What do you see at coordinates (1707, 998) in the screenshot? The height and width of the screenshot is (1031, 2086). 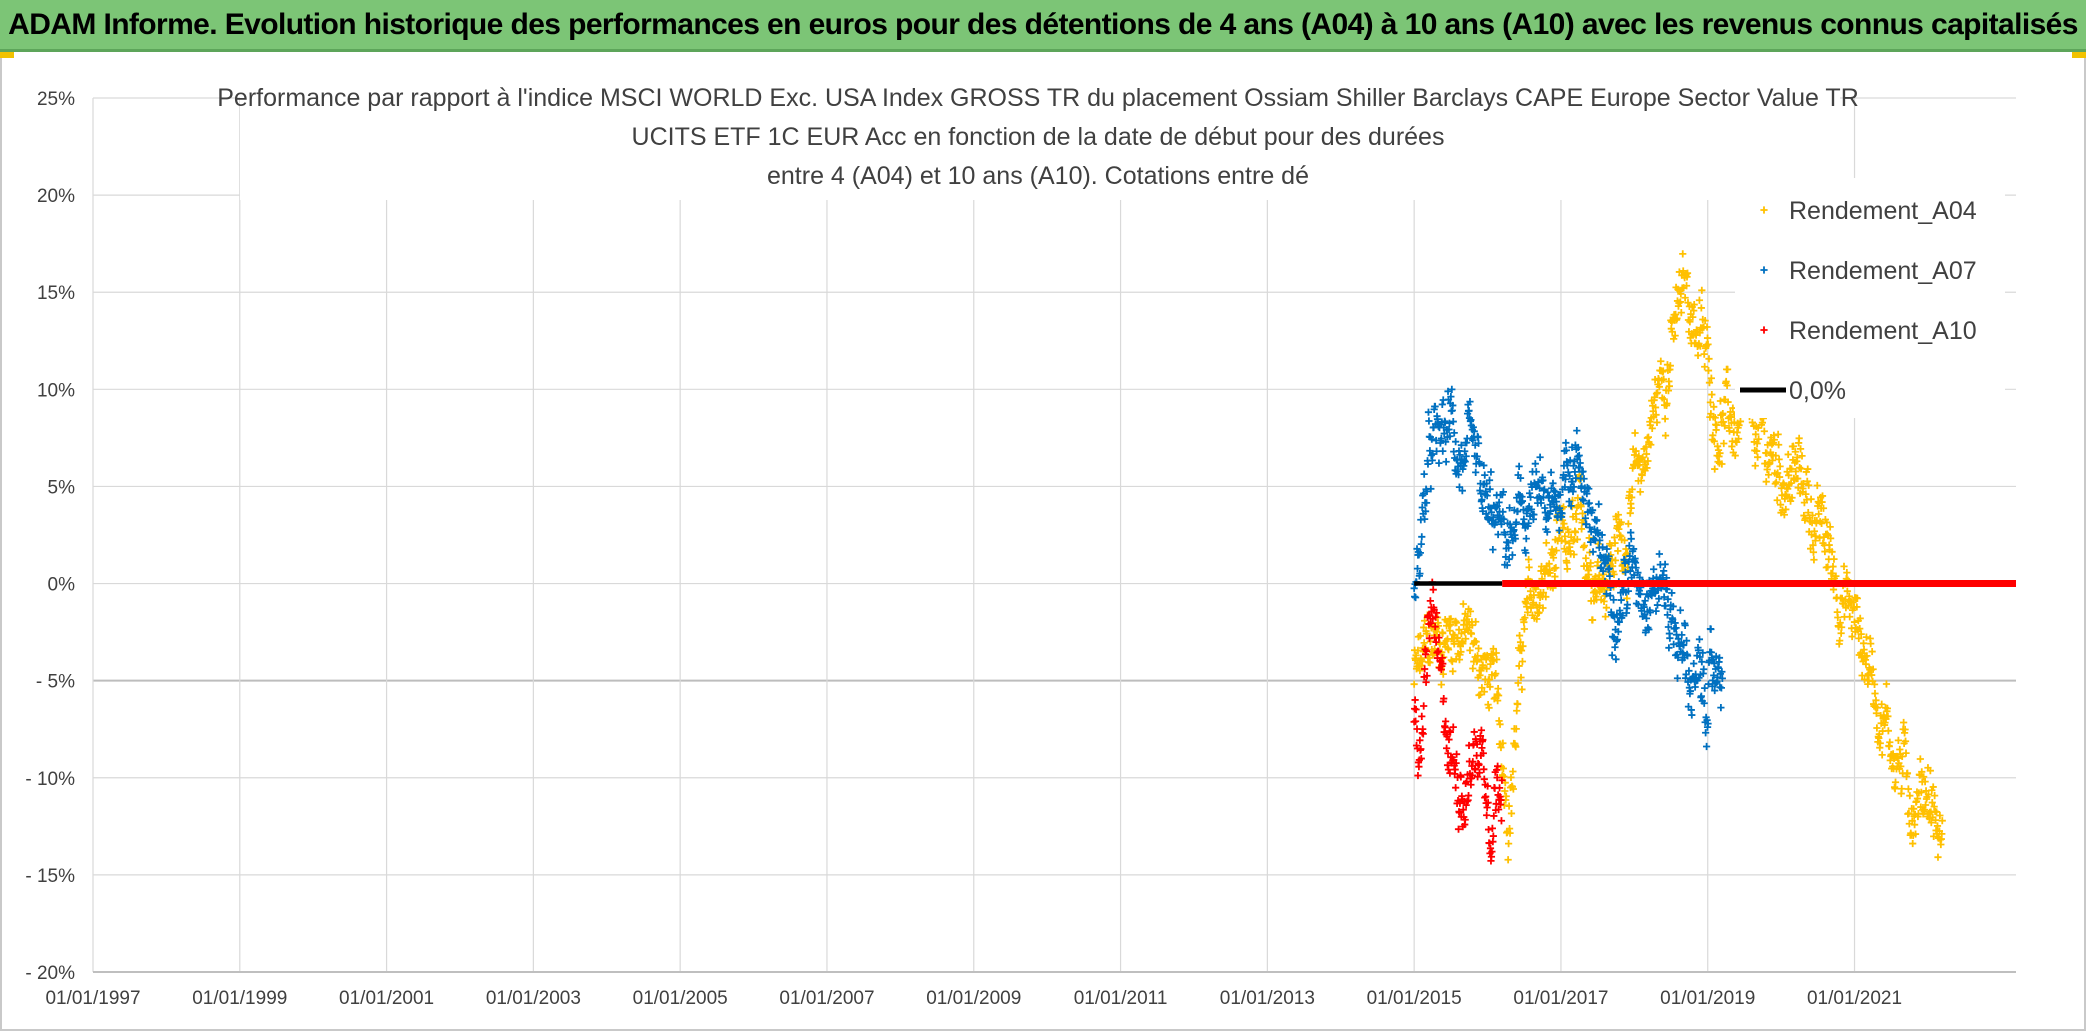 I see `x-tick-label: 01/01/2019` at bounding box center [1707, 998].